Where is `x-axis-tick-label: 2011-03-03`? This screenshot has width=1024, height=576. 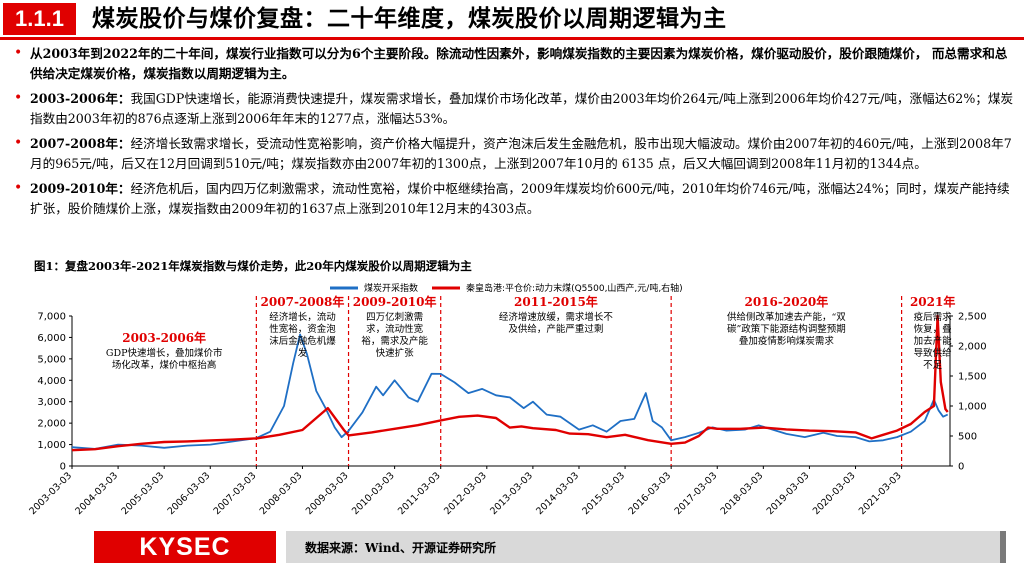
x-axis-tick-label: 2011-03-03 is located at coordinates (419, 493).